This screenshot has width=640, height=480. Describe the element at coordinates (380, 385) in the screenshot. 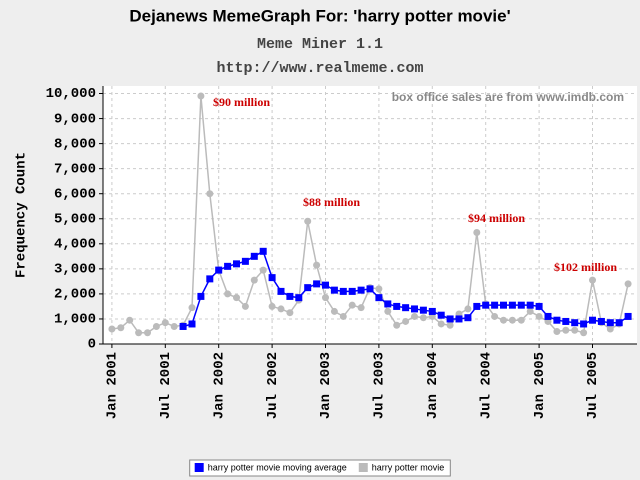

I see `x-tick-label: Jul 2003` at that location.